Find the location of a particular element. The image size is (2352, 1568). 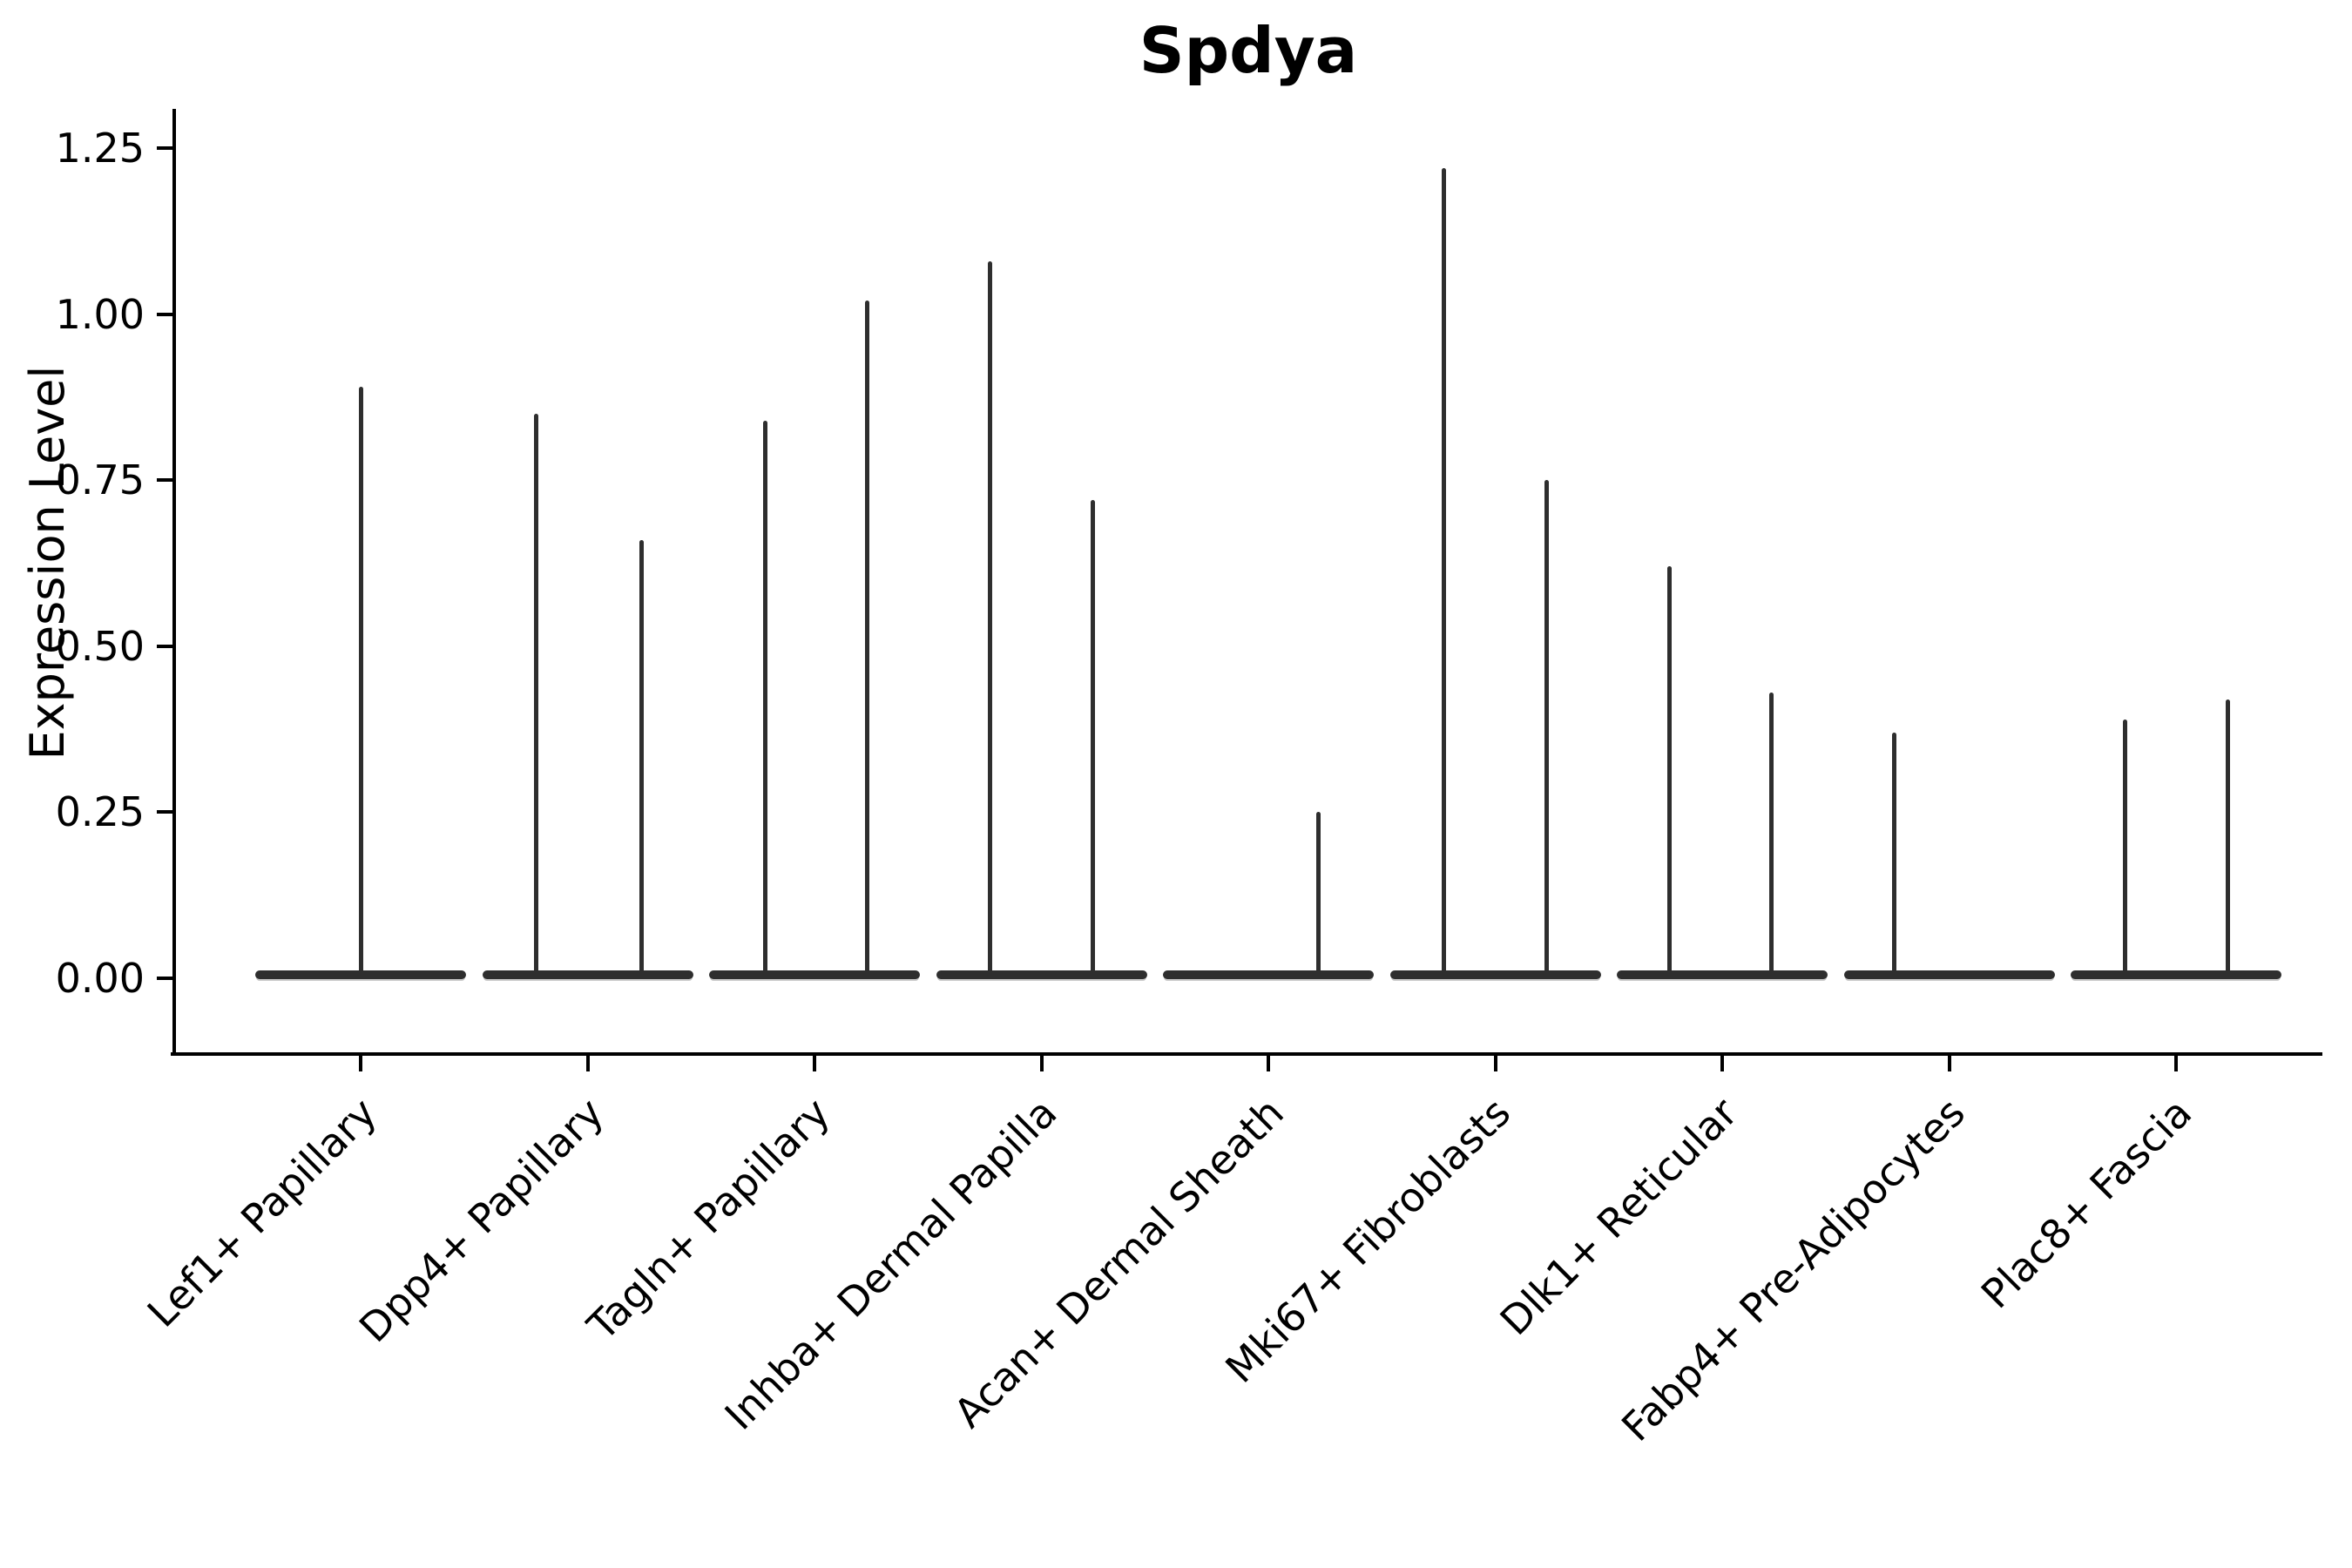

y-tick-label: 0.50 is located at coordinates (100, 646).